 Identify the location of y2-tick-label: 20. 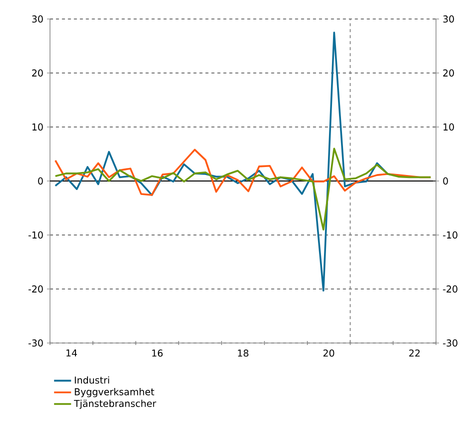
(448, 73).